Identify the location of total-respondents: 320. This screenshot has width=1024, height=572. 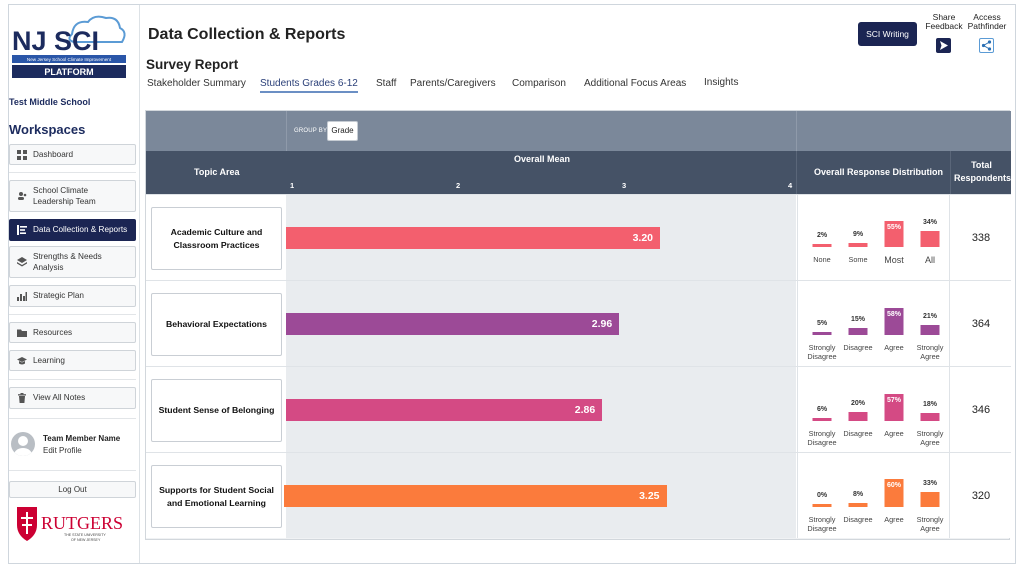
(981, 495).